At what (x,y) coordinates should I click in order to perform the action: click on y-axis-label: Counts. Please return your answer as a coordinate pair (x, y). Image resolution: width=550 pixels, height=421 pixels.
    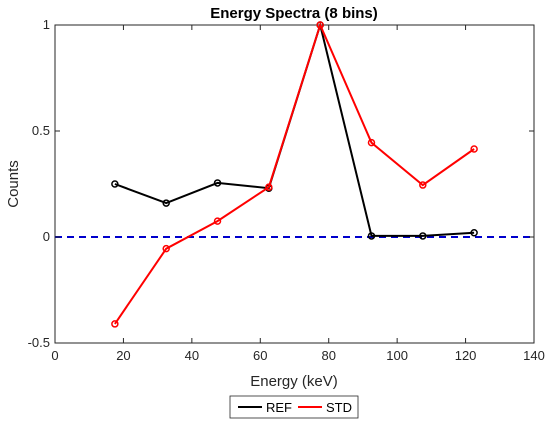
    Looking at the image, I should click on (13, 184).